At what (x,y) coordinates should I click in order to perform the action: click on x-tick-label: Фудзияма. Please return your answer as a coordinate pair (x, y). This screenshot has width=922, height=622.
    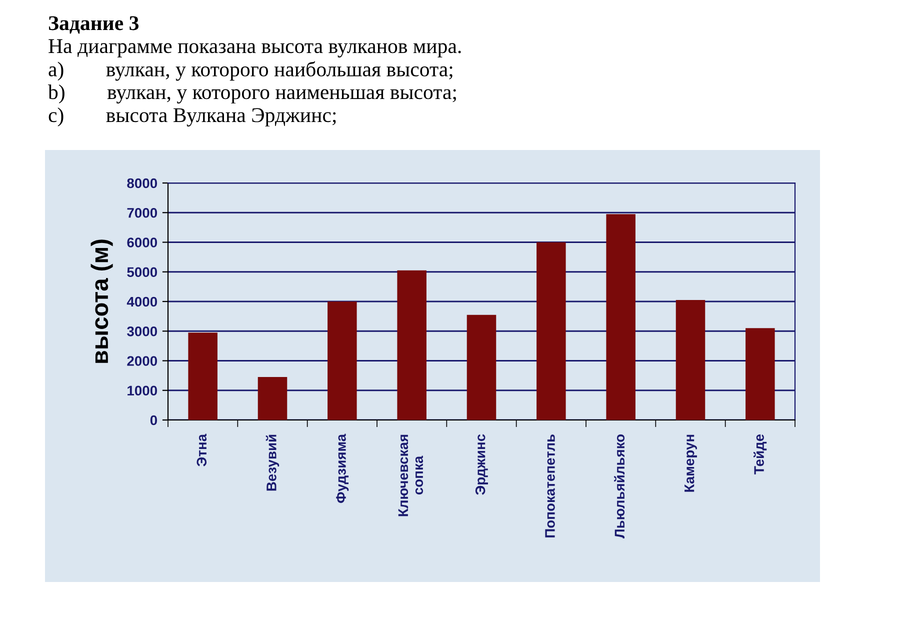
    Looking at the image, I should click on (342, 468).